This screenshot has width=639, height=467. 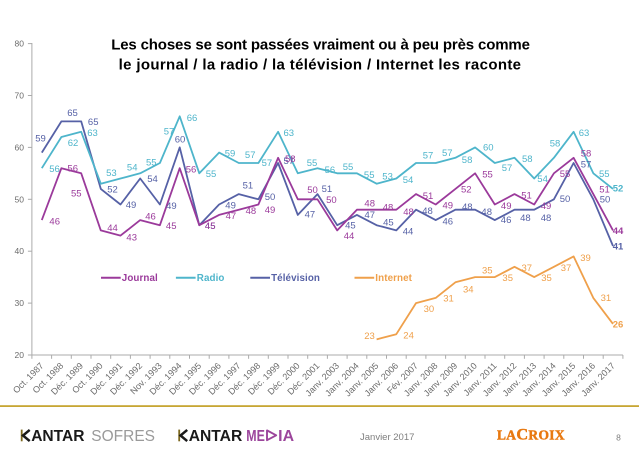 I want to click on svg-text: 26, so click(x=618, y=325).